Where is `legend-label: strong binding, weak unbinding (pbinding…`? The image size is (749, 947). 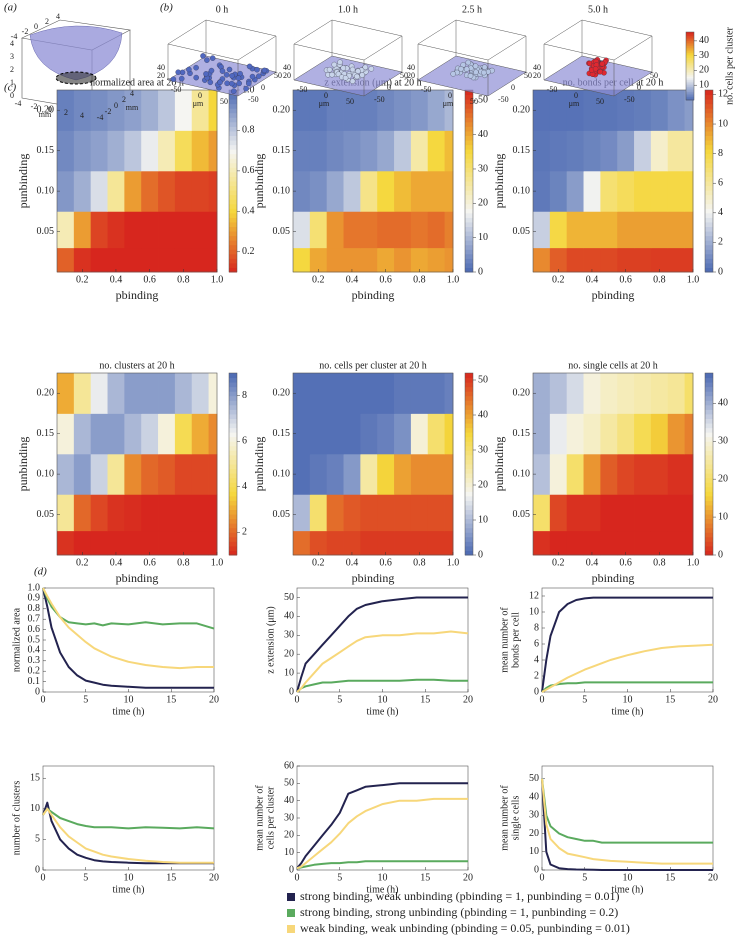 legend-label: strong binding, weak unbinding (pbinding… is located at coordinates (460, 896).